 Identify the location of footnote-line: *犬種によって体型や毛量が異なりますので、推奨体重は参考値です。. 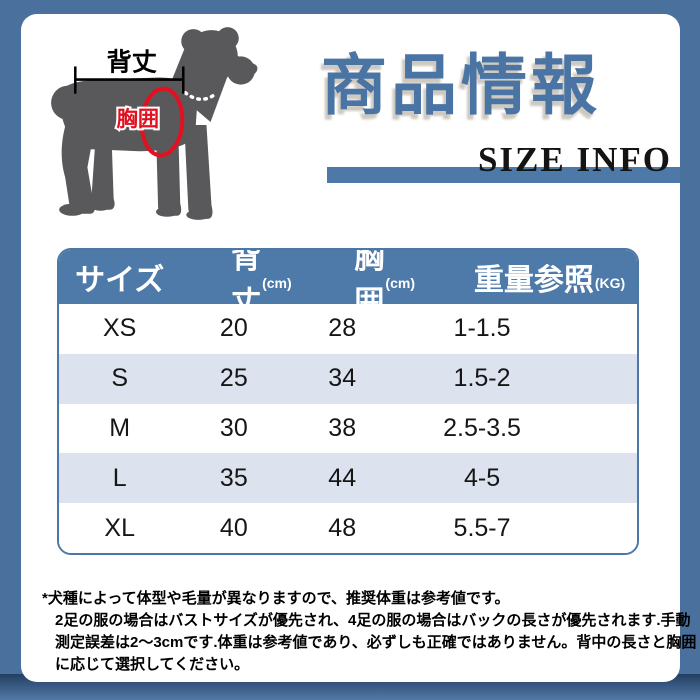
(276, 598).